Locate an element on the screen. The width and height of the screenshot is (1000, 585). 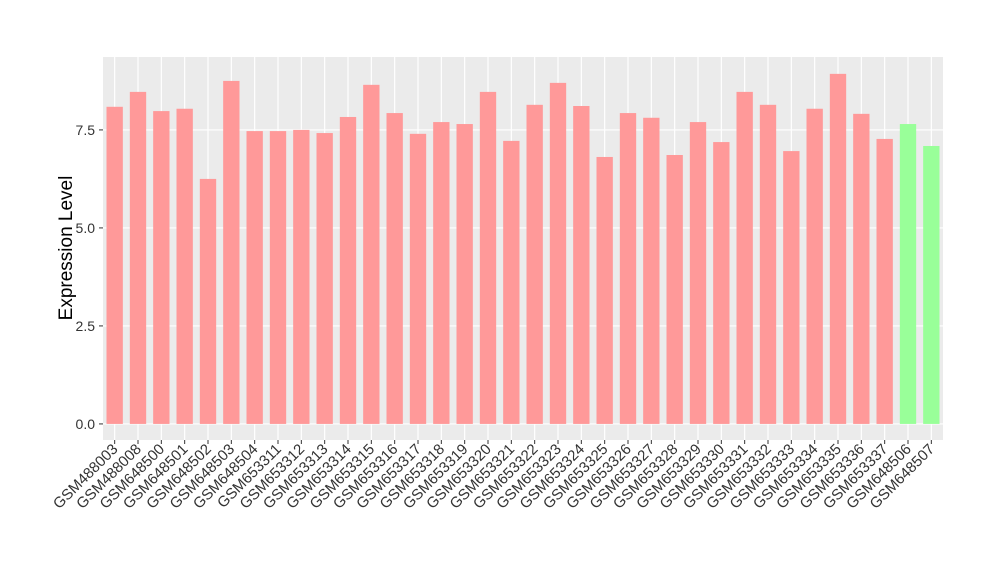
y-tick-label: 7.5 is located at coordinates (86, 130).